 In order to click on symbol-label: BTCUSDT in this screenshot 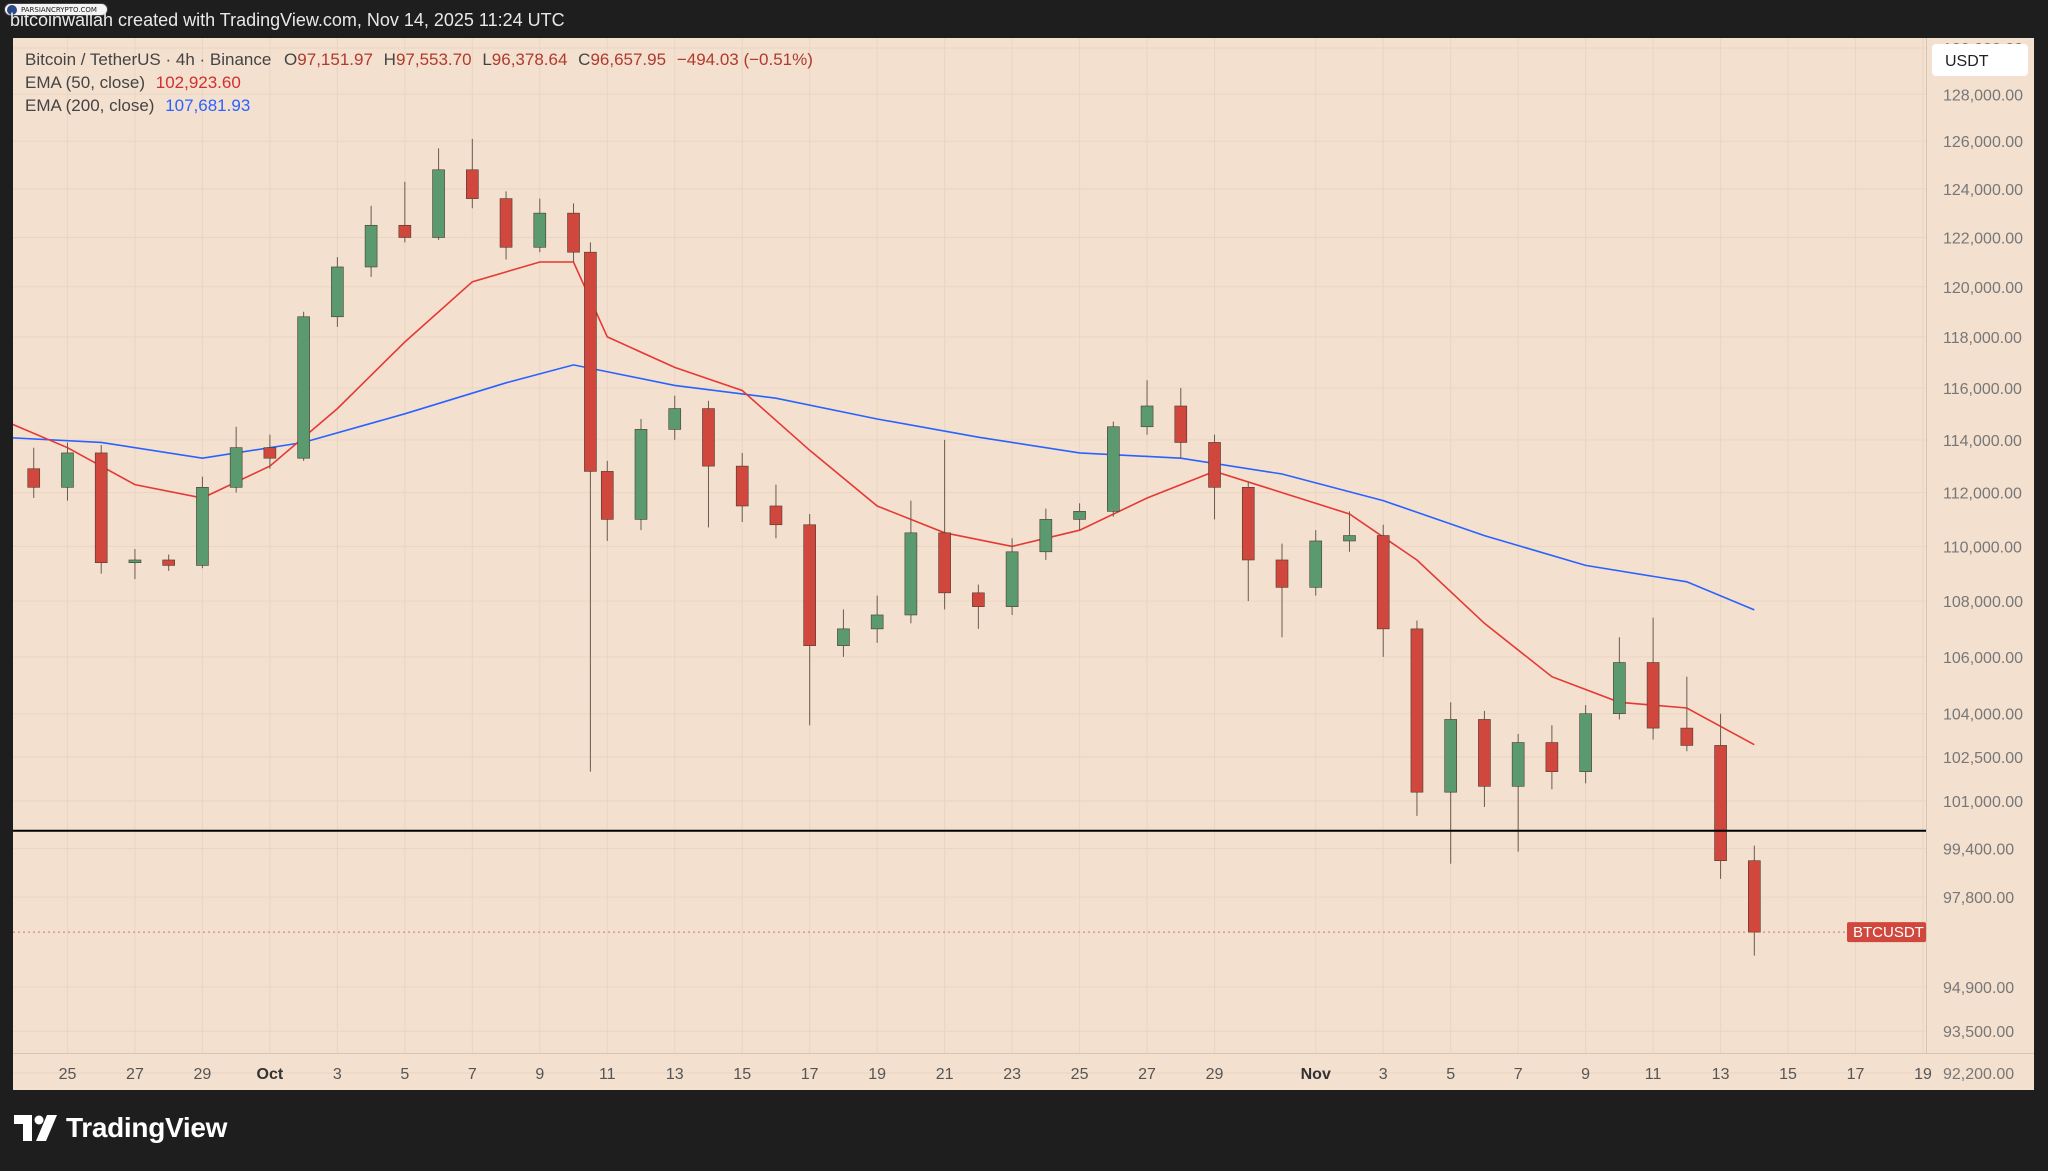, I will do `click(1888, 932)`.